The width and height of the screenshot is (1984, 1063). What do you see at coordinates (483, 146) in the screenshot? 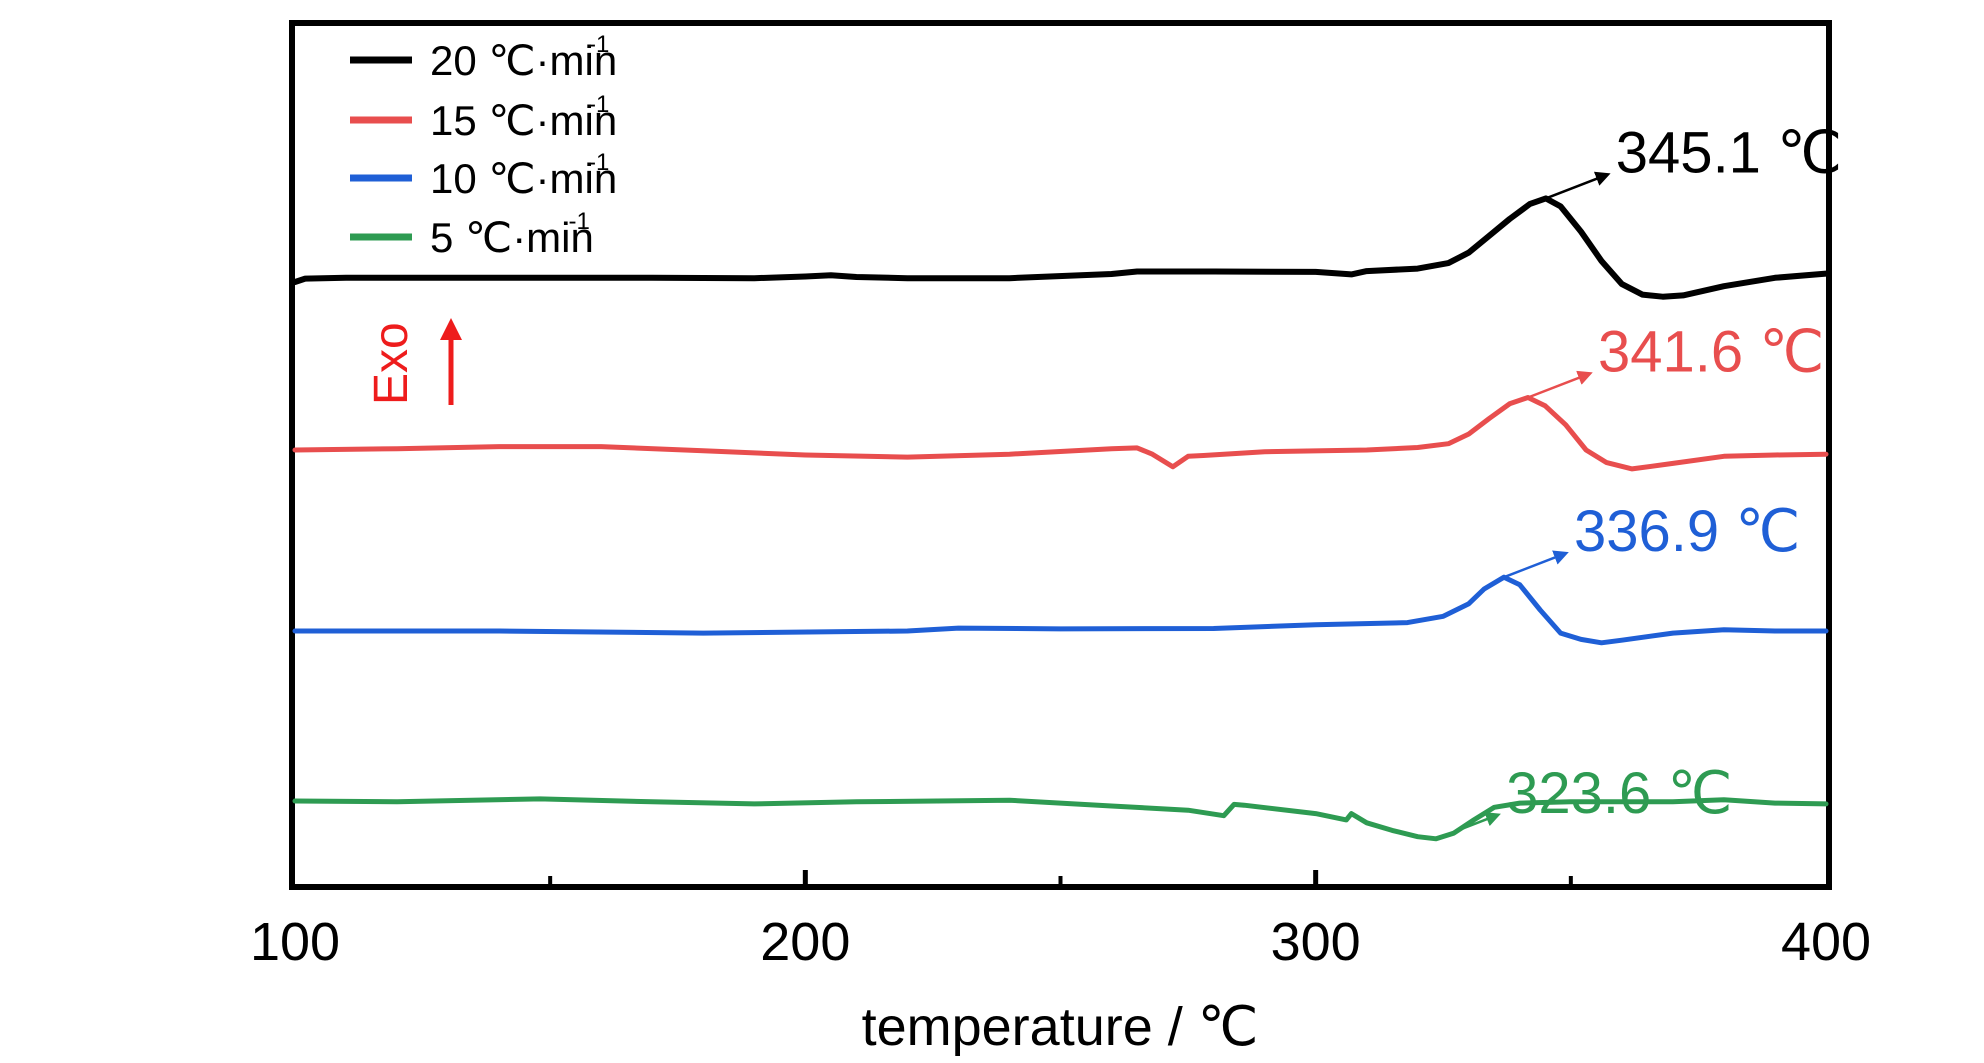
I see `legend: 20 ℃·min-115 ℃·min-110 ℃·min-15 ℃·min-1` at bounding box center [483, 146].